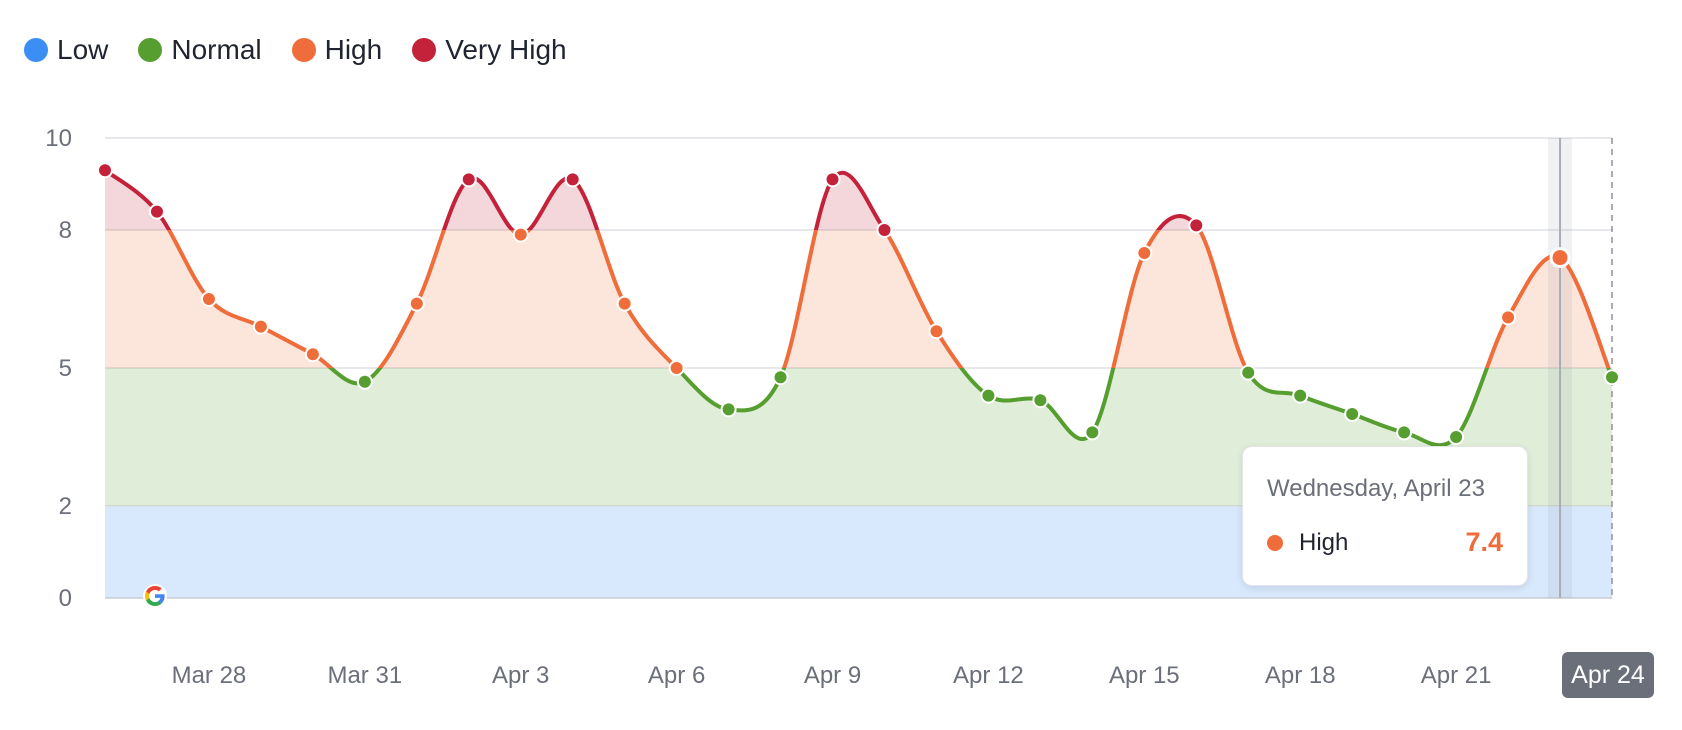 This screenshot has width=1682, height=730. I want to click on y-tick-label-5: 5, so click(65, 368).